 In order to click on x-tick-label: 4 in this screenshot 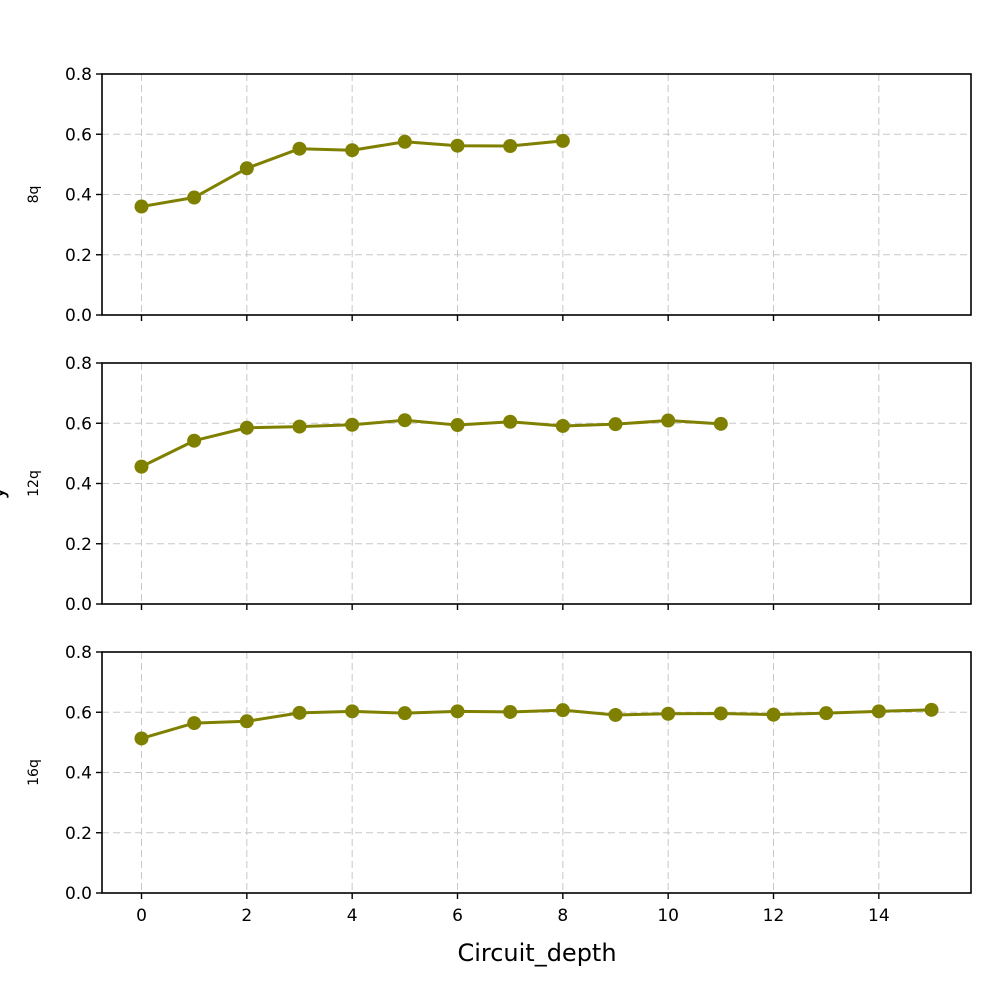, I will do `click(352, 916)`.